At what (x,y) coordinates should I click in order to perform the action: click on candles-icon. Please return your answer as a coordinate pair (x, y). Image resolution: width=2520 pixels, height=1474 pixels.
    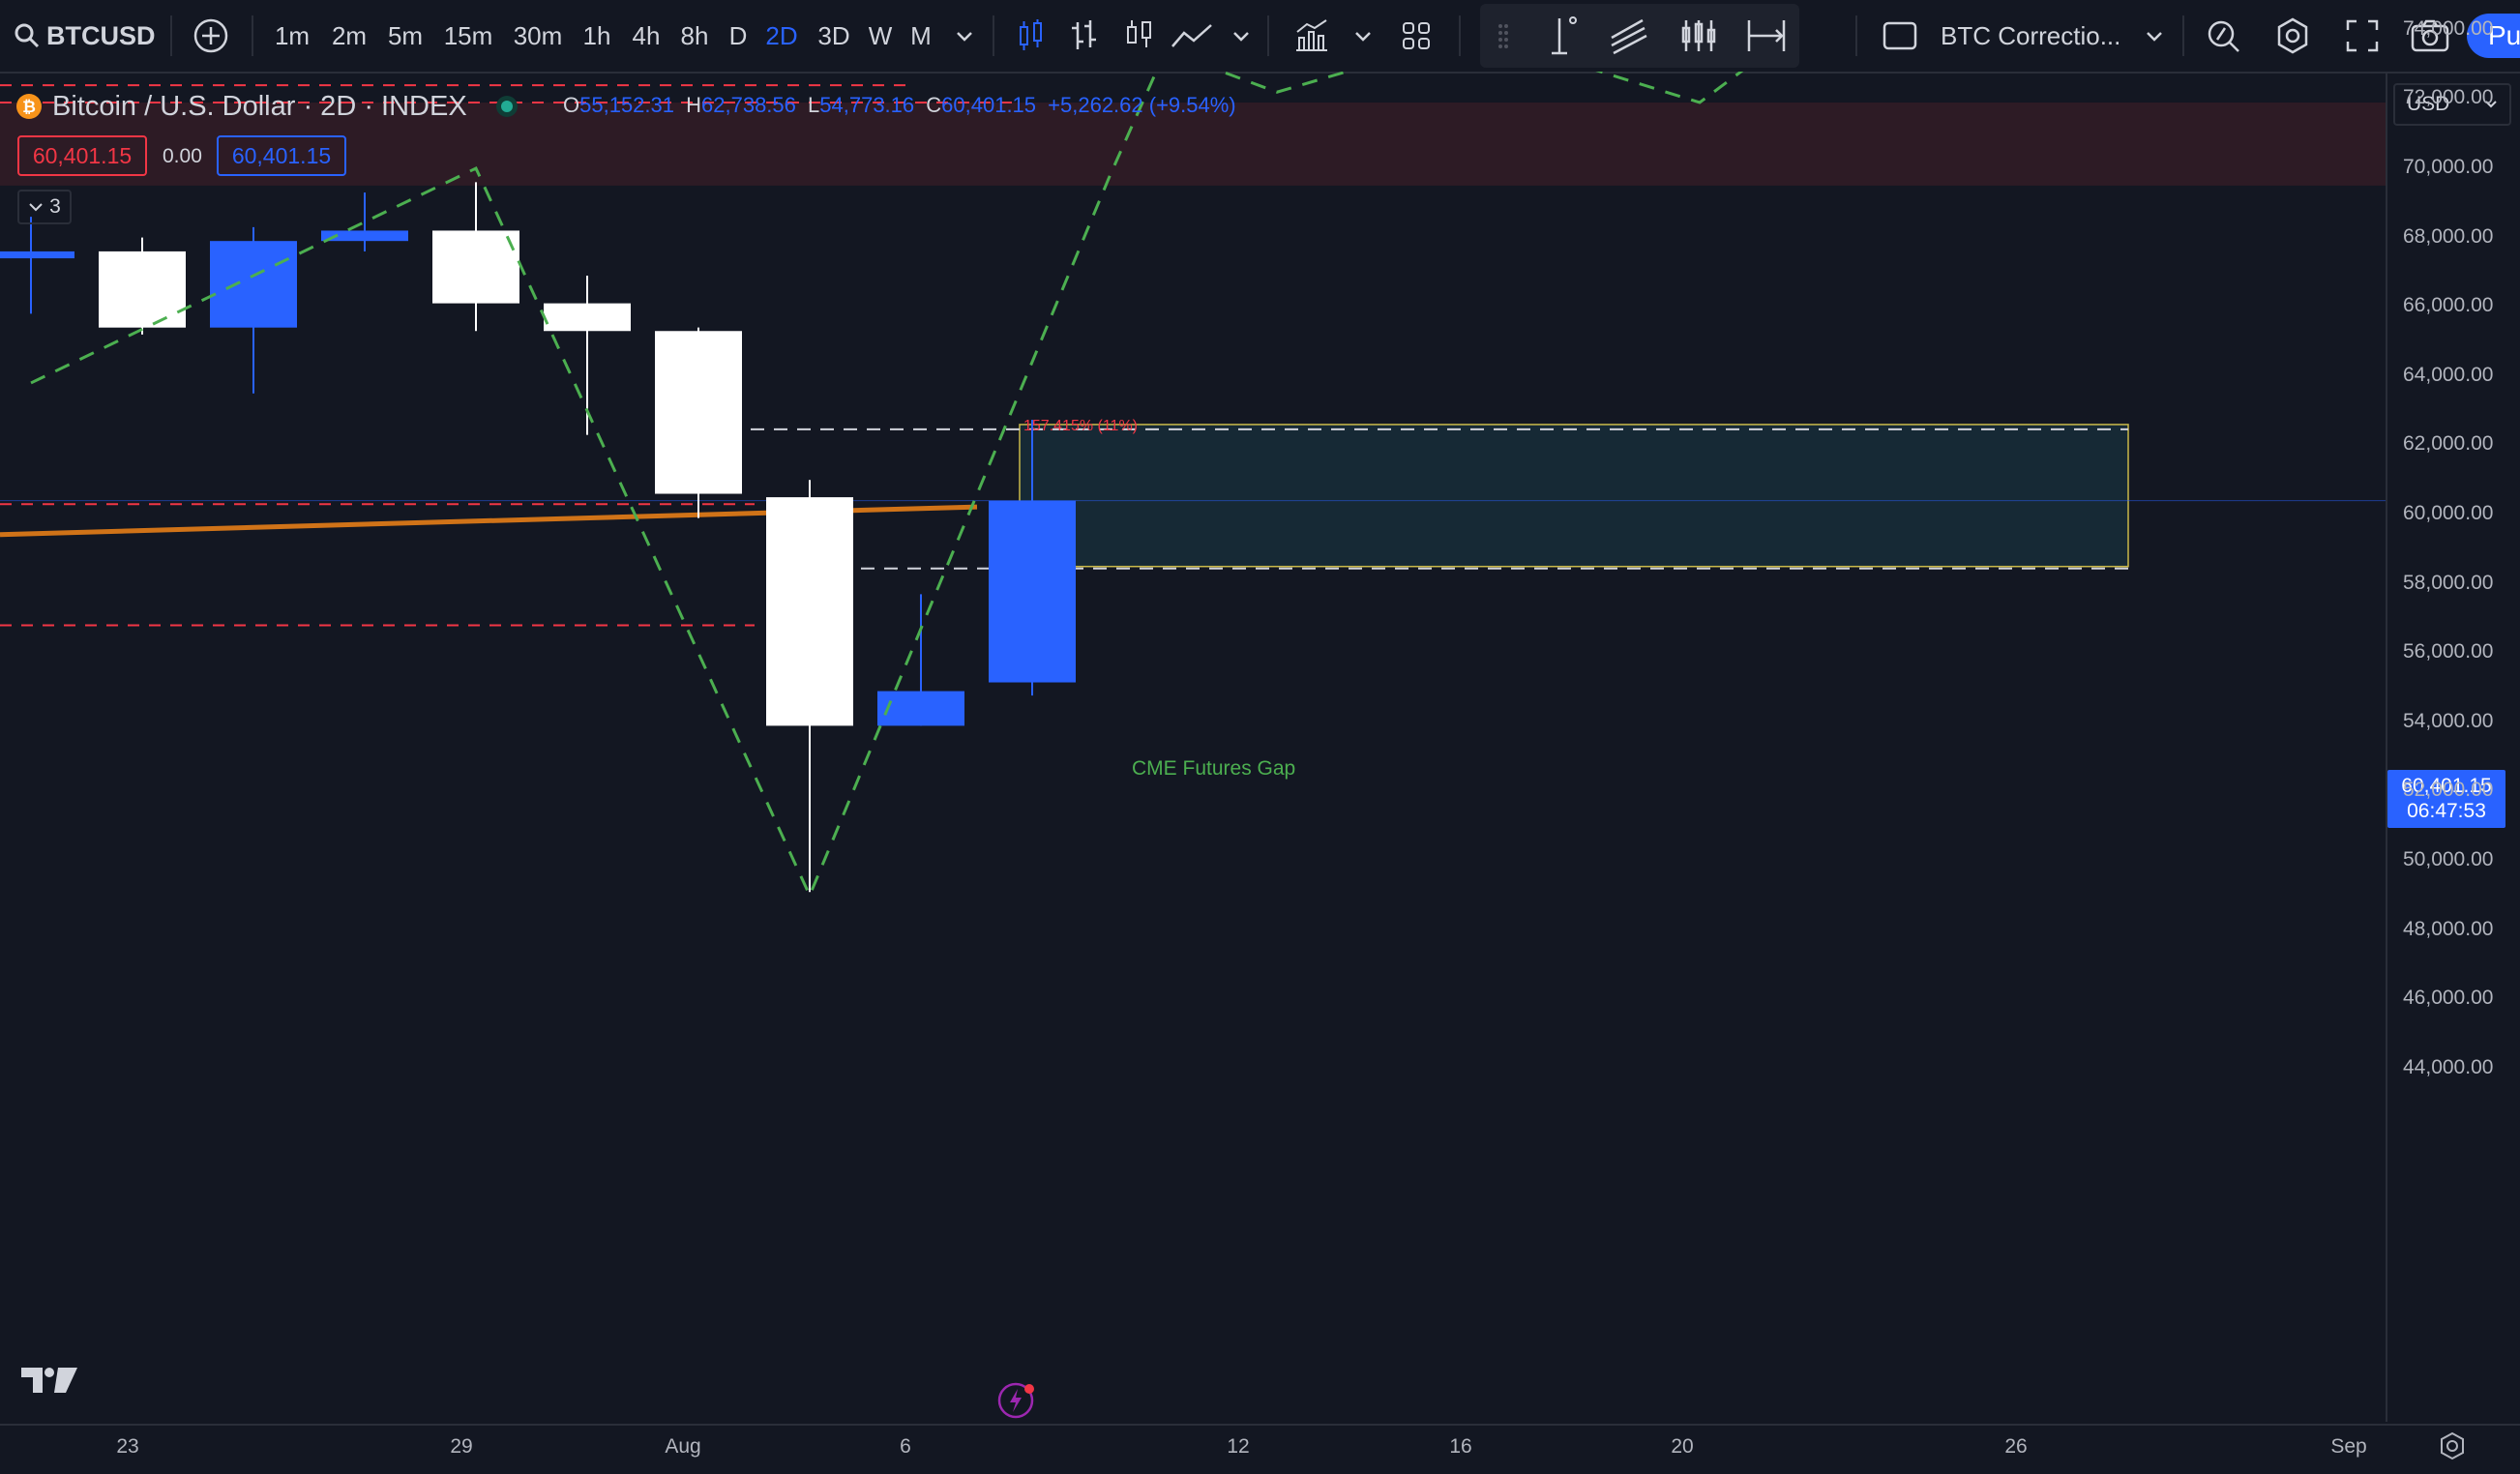
    Looking at the image, I should click on (1031, 34).